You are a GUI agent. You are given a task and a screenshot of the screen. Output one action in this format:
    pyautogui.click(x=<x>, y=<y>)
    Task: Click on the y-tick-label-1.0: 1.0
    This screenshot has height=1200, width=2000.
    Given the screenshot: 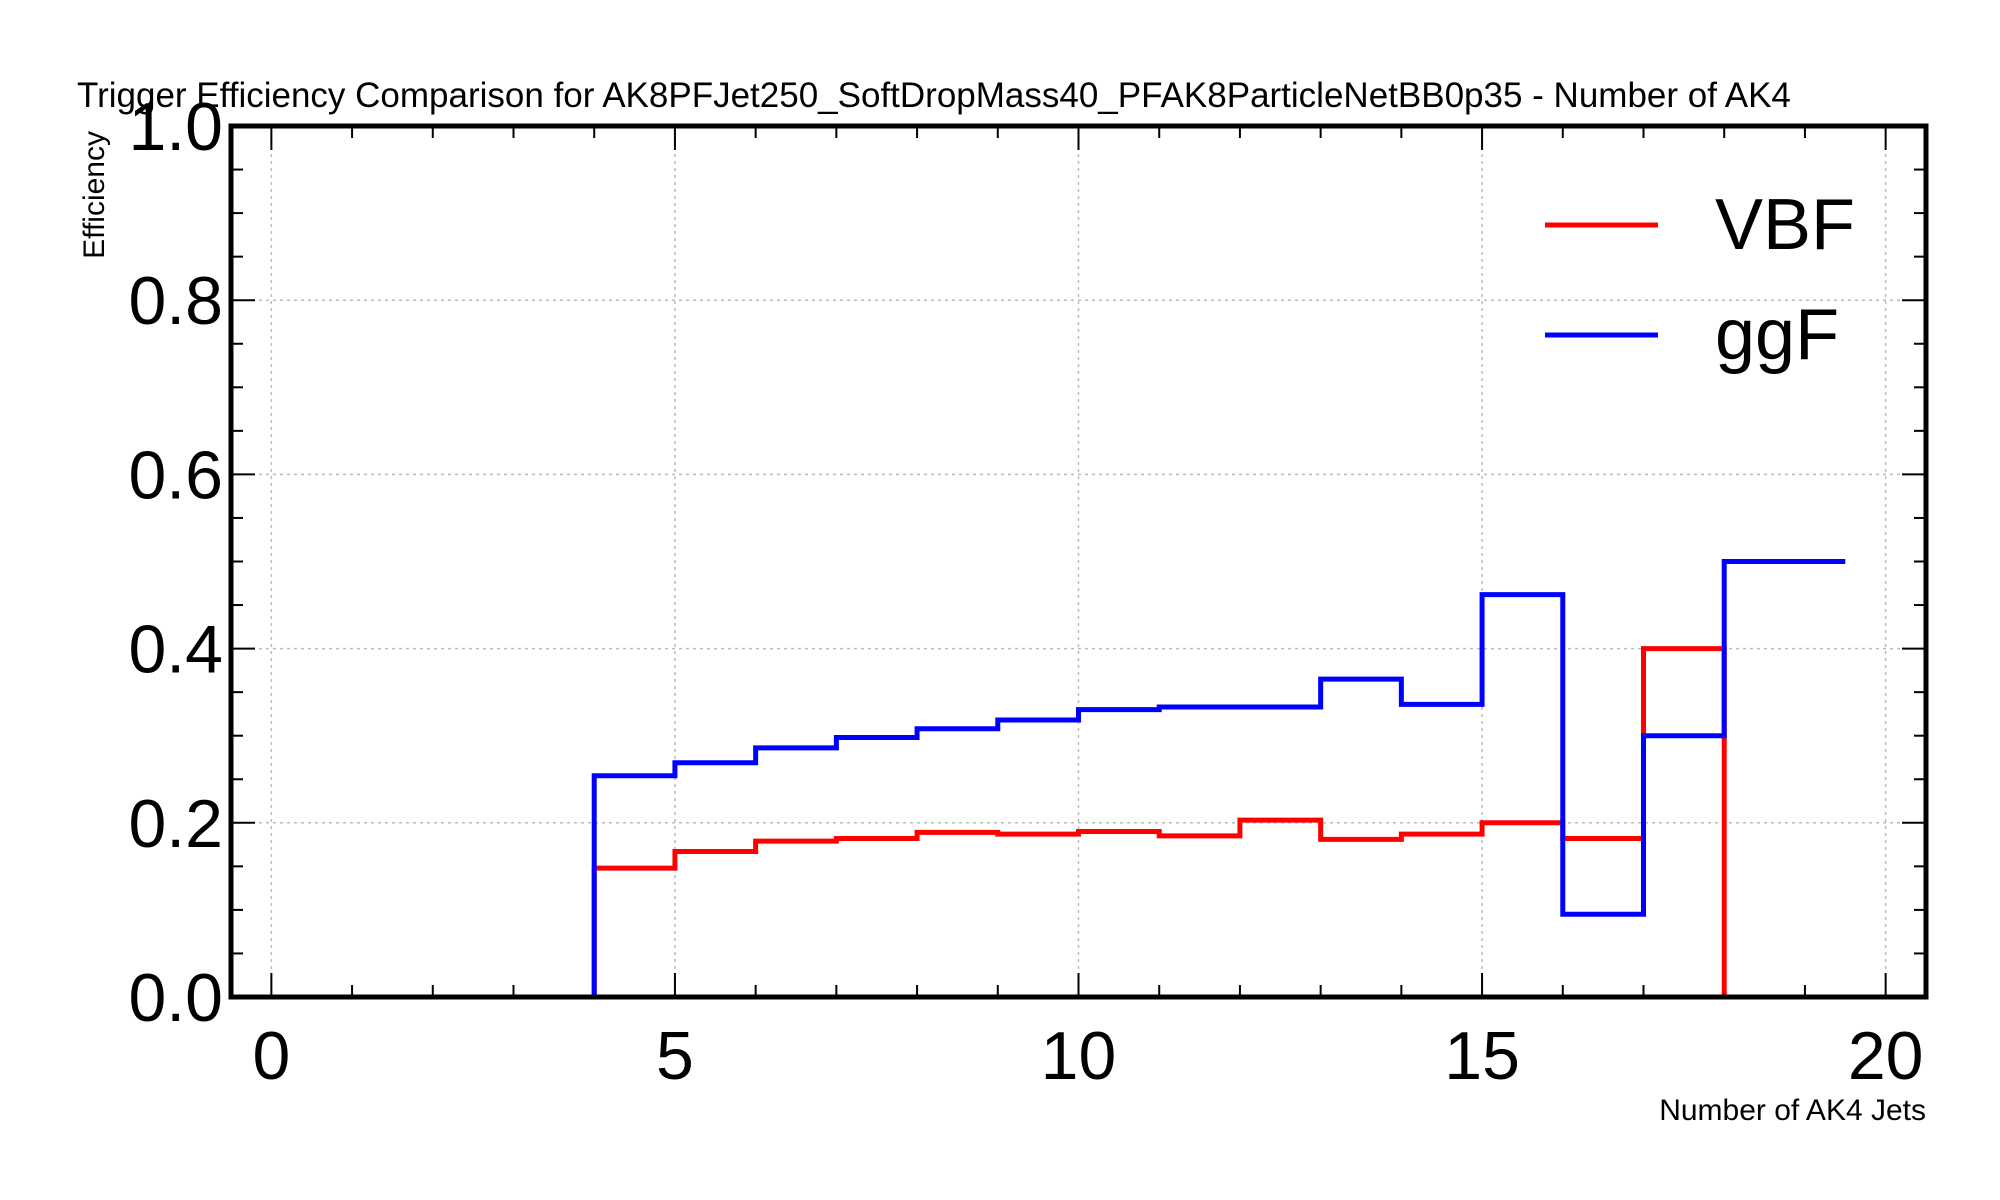 What is the action you would take?
    pyautogui.click(x=175, y=127)
    